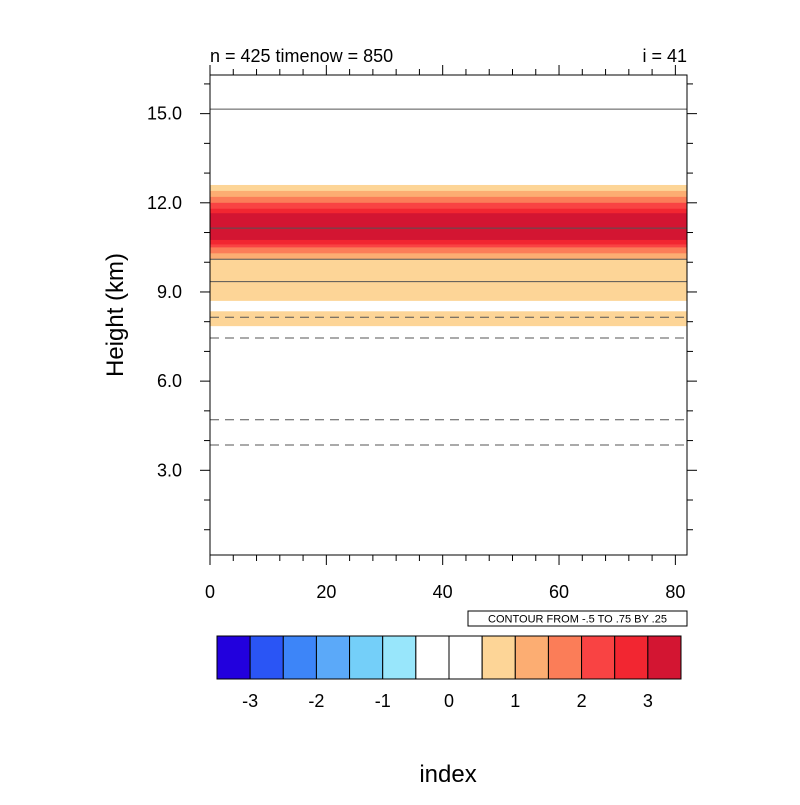  What do you see at coordinates (169, 292) in the screenshot?
I see `y-tick-label-9: 9.0` at bounding box center [169, 292].